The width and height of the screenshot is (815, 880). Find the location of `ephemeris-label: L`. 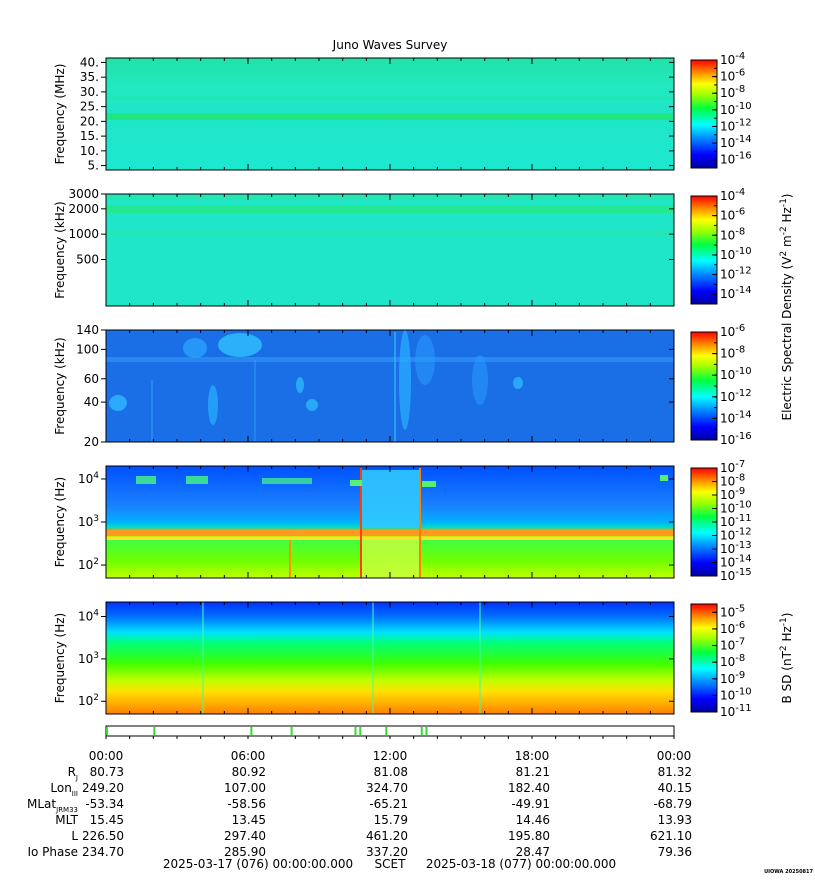

ephemeris-label: L is located at coordinates (74, 836).